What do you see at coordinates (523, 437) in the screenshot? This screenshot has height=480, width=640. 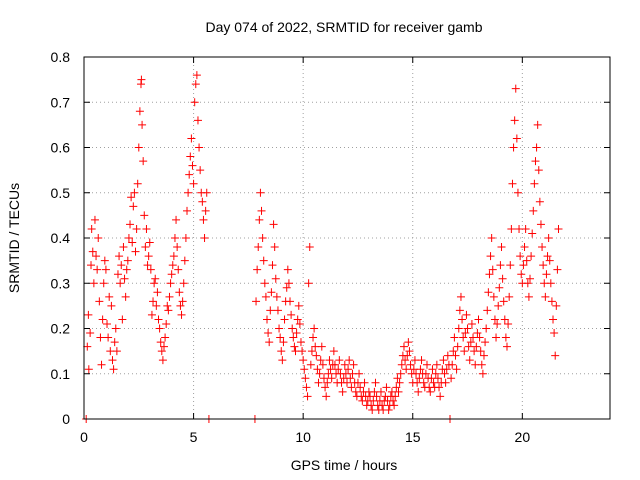 I see `x-tick-label: 20` at bounding box center [523, 437].